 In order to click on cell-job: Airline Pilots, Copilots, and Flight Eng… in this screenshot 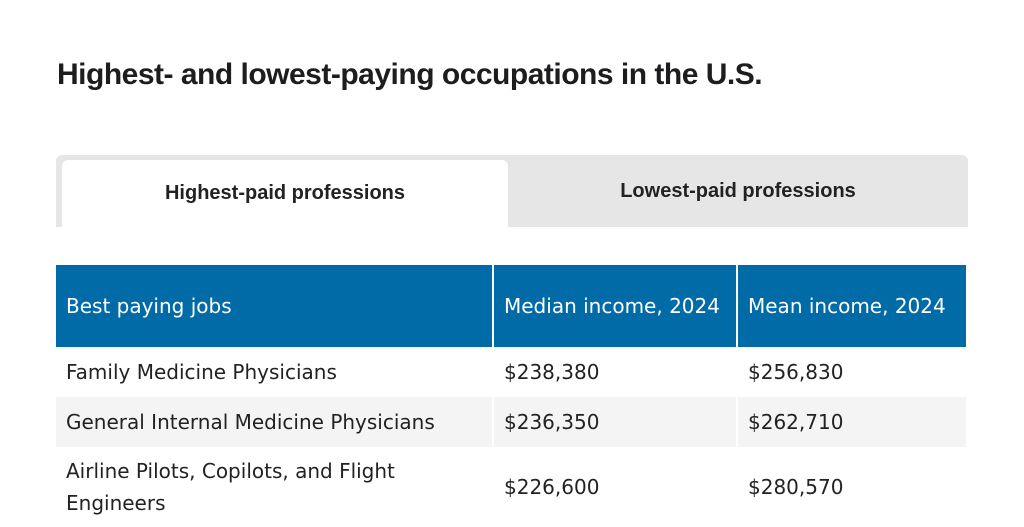, I will do `click(275, 487)`.